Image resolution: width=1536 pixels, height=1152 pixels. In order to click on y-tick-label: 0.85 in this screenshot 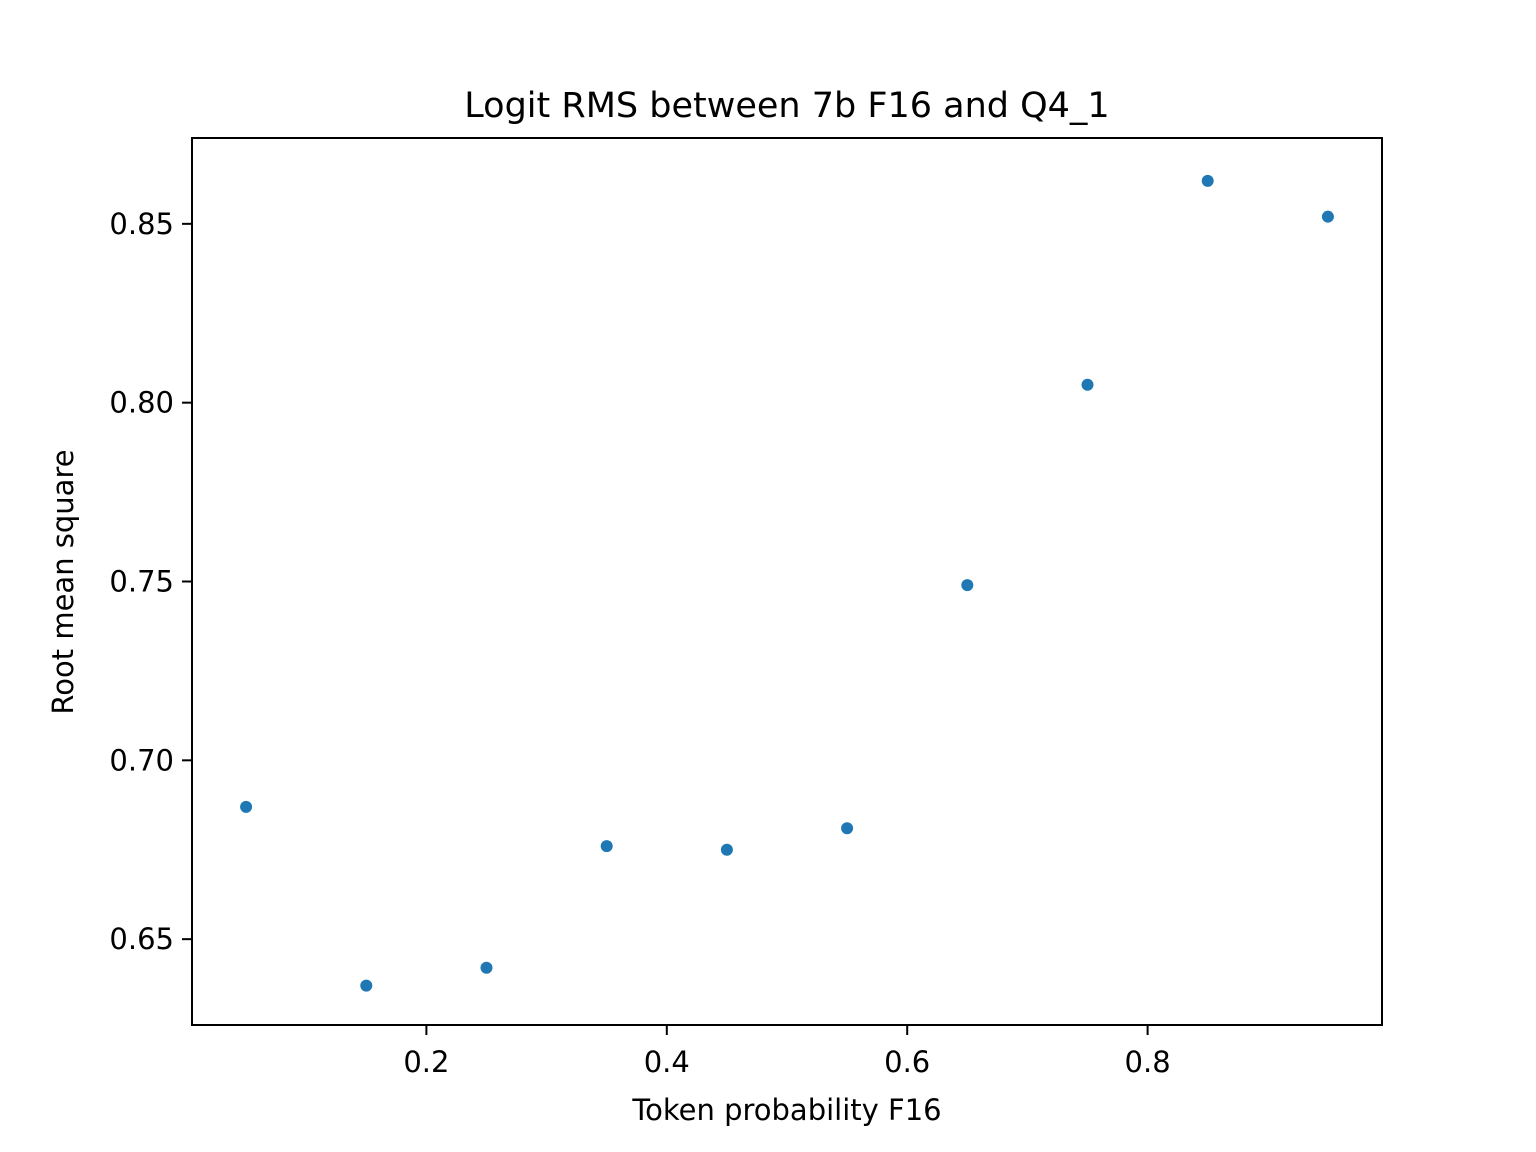, I will do `click(141, 224)`.